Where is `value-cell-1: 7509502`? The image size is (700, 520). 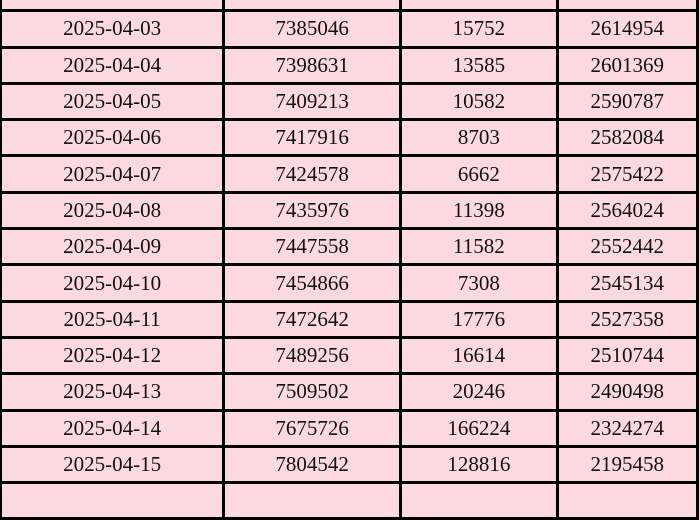 value-cell-1: 7509502 is located at coordinates (312, 392).